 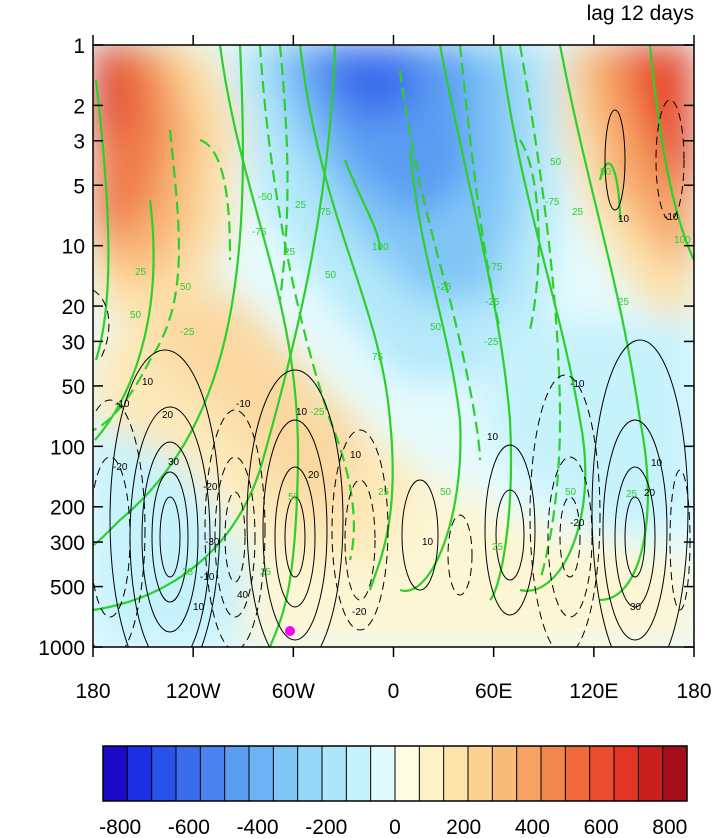 I want to click on colorbar-tick-label: -800, so click(x=120, y=827).